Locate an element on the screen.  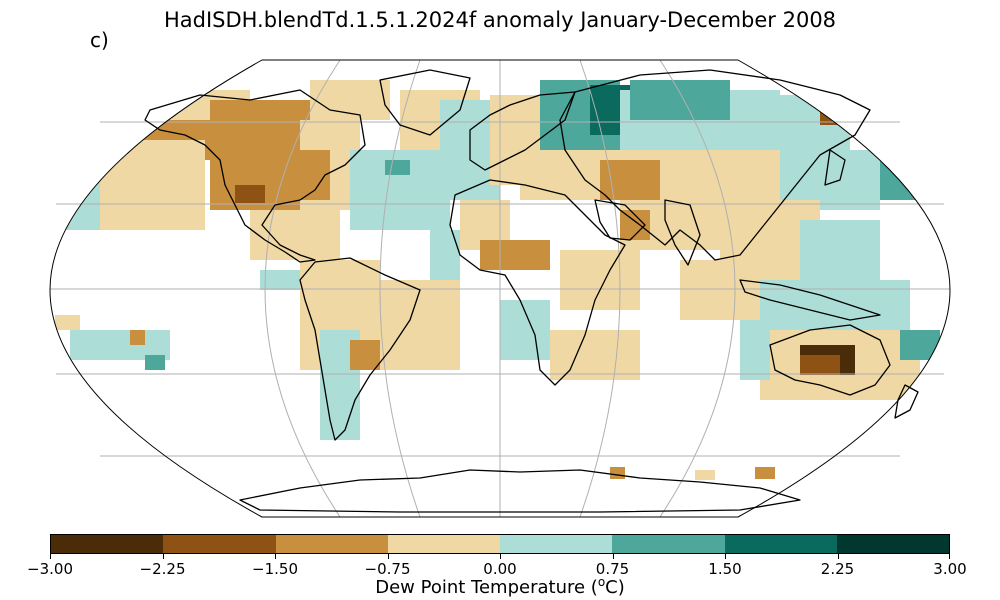
coastline-north-america is located at coordinates (255, 176).